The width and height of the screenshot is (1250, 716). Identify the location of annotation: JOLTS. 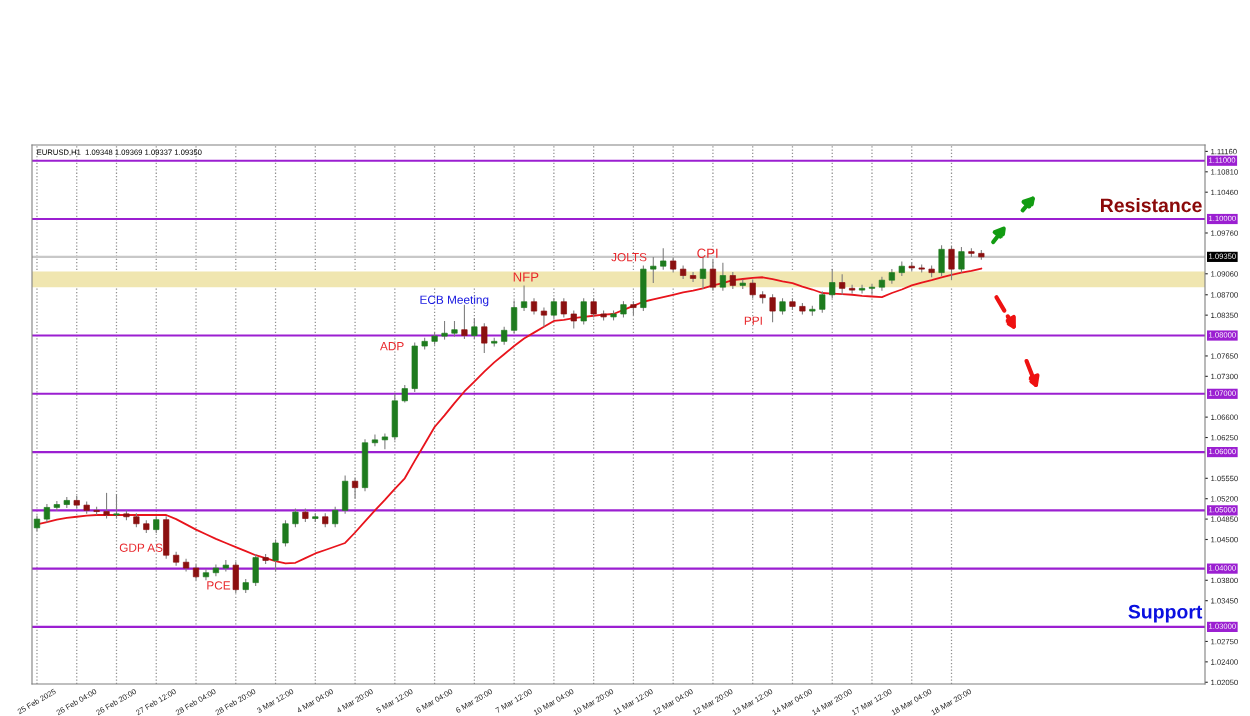
(629, 257).